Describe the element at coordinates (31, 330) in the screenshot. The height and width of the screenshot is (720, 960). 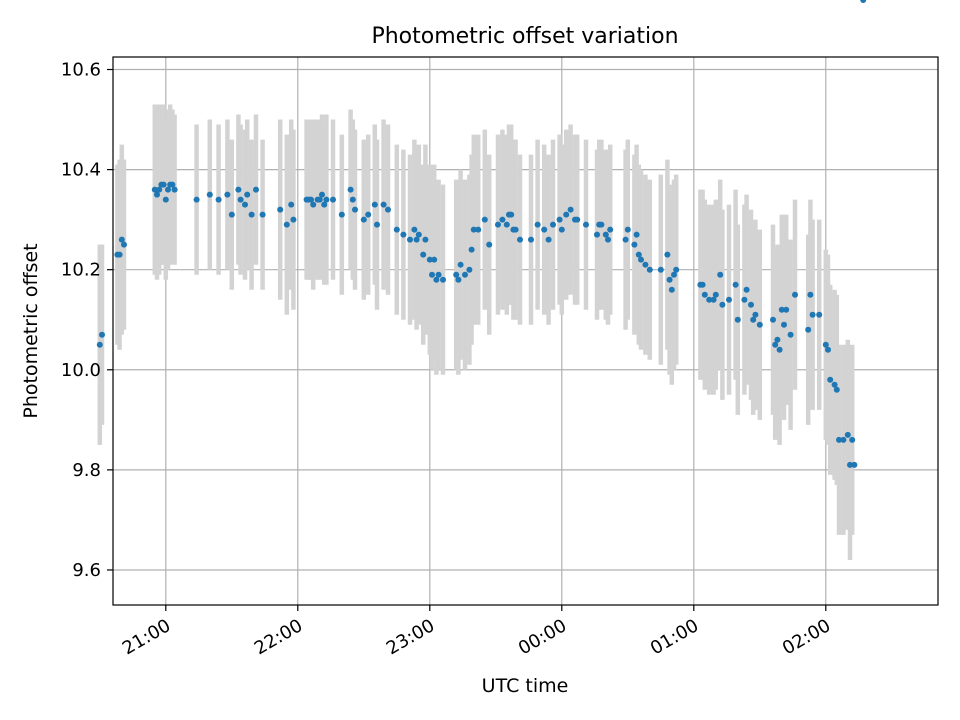
I see `y-axis-label: Photometric offset` at that location.